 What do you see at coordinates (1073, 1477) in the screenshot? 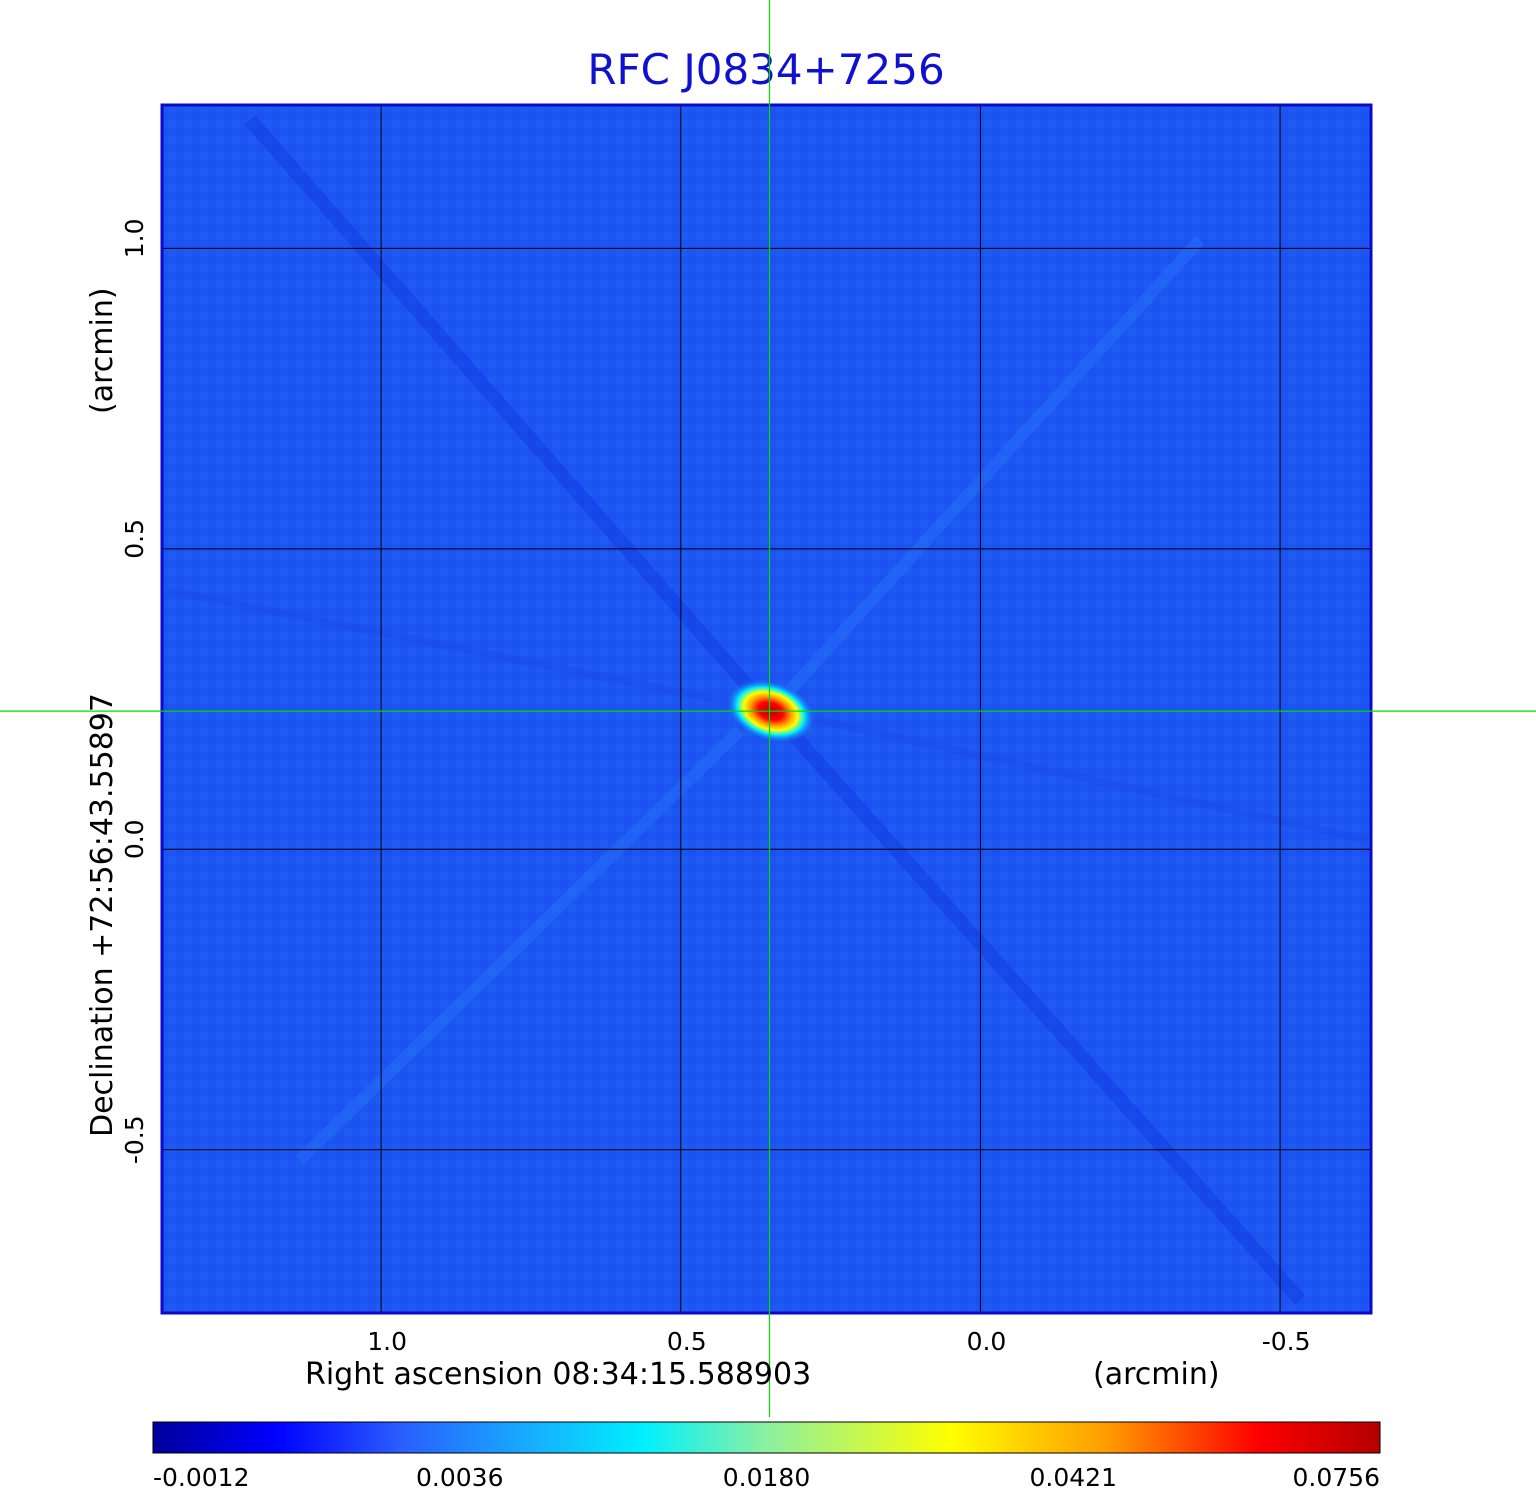
I see `colorbar-tick-label: 0.0421` at bounding box center [1073, 1477].